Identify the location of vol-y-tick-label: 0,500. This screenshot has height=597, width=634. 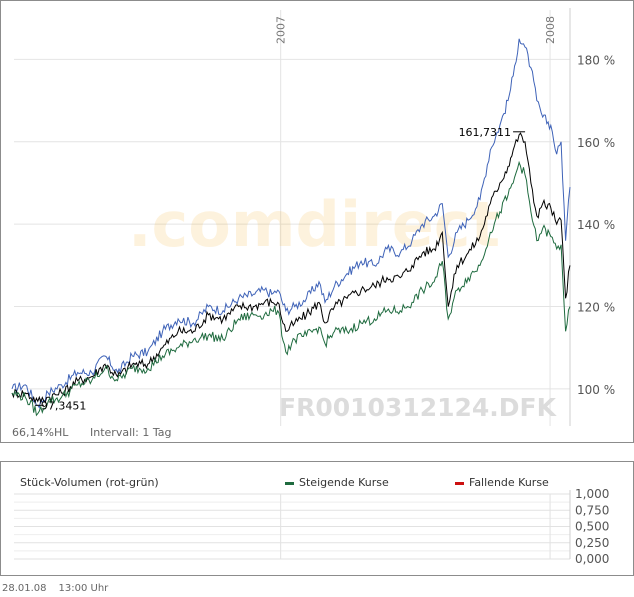
(592, 527).